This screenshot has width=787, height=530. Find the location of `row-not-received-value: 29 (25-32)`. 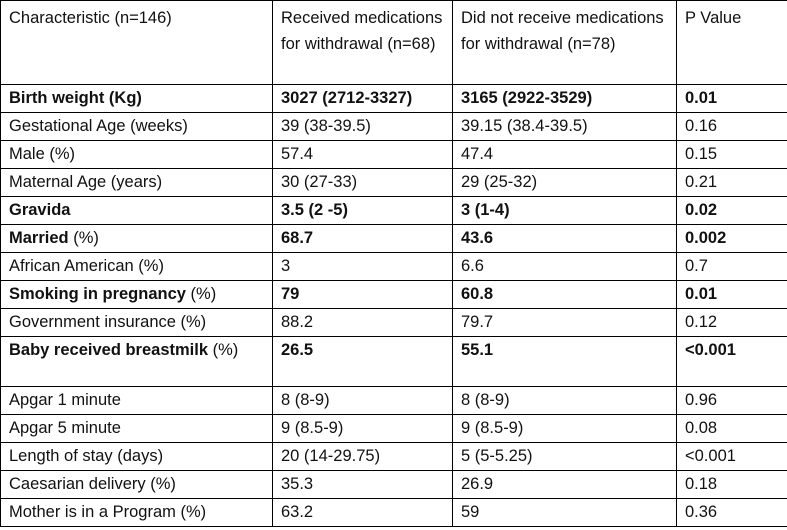

row-not-received-value: 29 (25-32) is located at coordinates (564, 182).